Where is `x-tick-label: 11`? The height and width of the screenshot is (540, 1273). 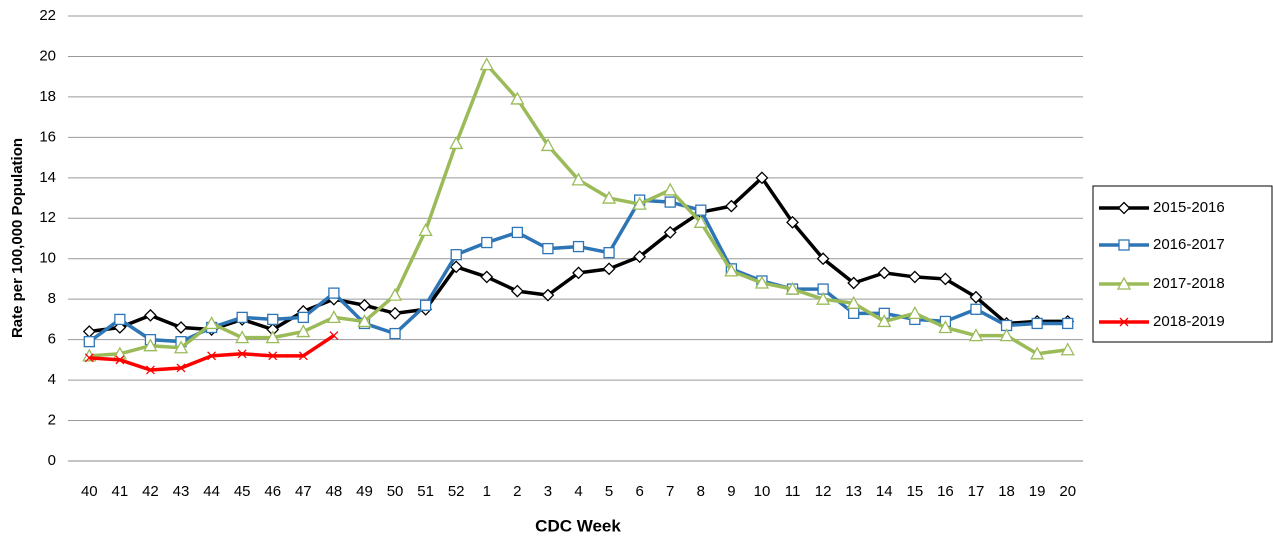
x-tick-label: 11 is located at coordinates (793, 491).